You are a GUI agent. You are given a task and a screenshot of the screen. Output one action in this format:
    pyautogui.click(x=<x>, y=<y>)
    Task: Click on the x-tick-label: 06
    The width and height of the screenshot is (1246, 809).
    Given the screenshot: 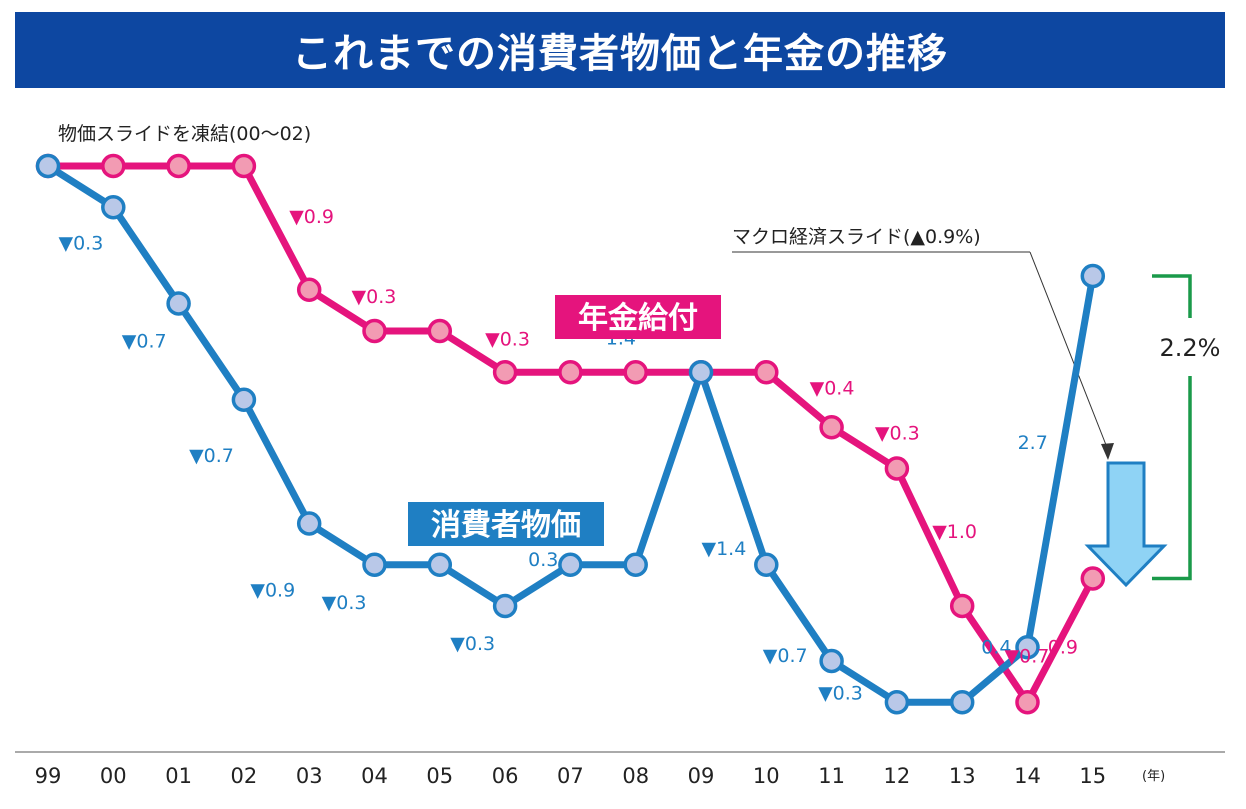 What is the action you would take?
    pyautogui.click(x=505, y=776)
    